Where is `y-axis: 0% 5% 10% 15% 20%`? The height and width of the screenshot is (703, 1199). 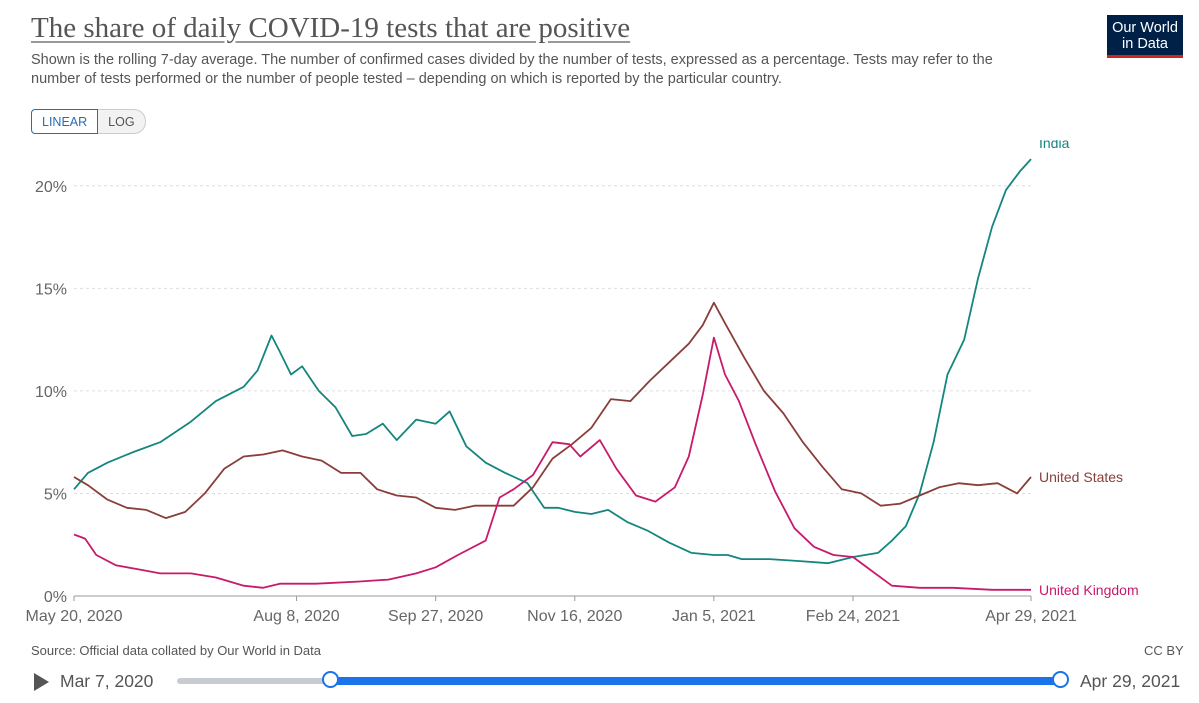 y-axis: 0% 5% 10% 15% 20% is located at coordinates (51, 392).